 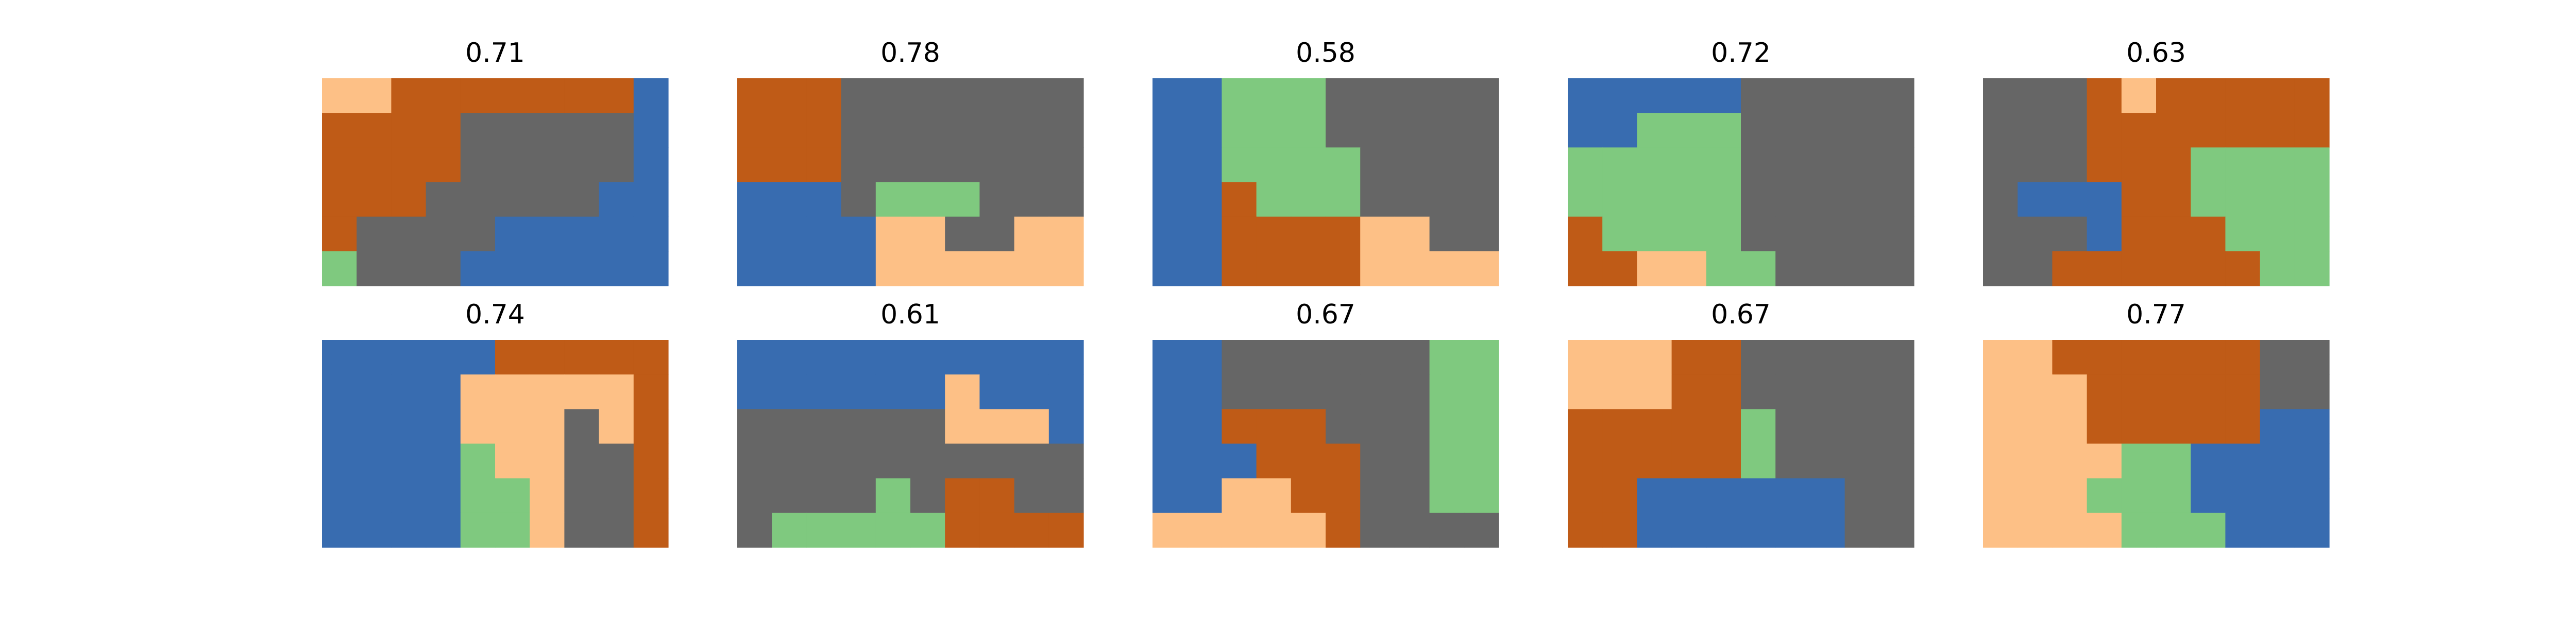 I want to click on panel-title: 0.78, so click(x=910, y=53).